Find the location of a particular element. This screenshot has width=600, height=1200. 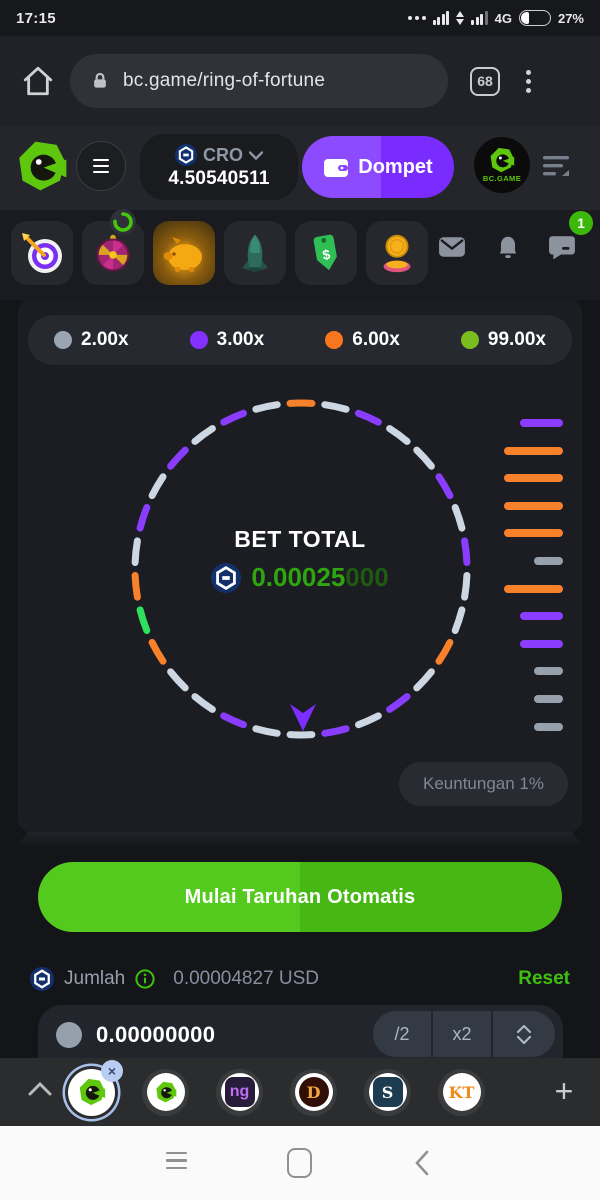

gold-coin-tile is located at coordinates (397, 253).